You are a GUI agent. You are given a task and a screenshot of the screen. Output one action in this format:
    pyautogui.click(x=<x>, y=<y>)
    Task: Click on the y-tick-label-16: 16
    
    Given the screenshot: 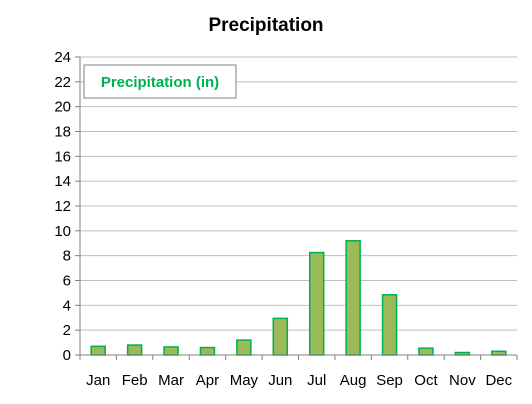 What is the action you would take?
    pyautogui.click(x=62, y=156)
    